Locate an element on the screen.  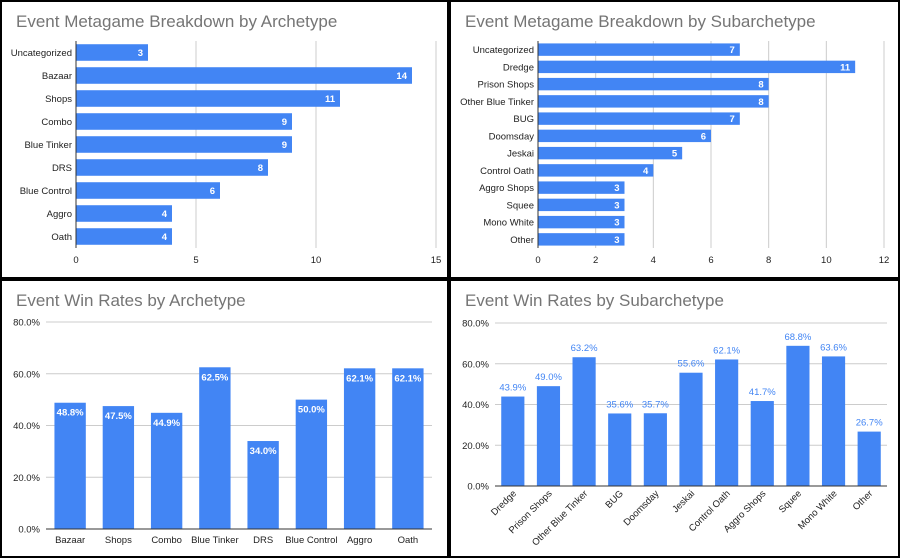
data-label: 44.9% is located at coordinates (166, 423).